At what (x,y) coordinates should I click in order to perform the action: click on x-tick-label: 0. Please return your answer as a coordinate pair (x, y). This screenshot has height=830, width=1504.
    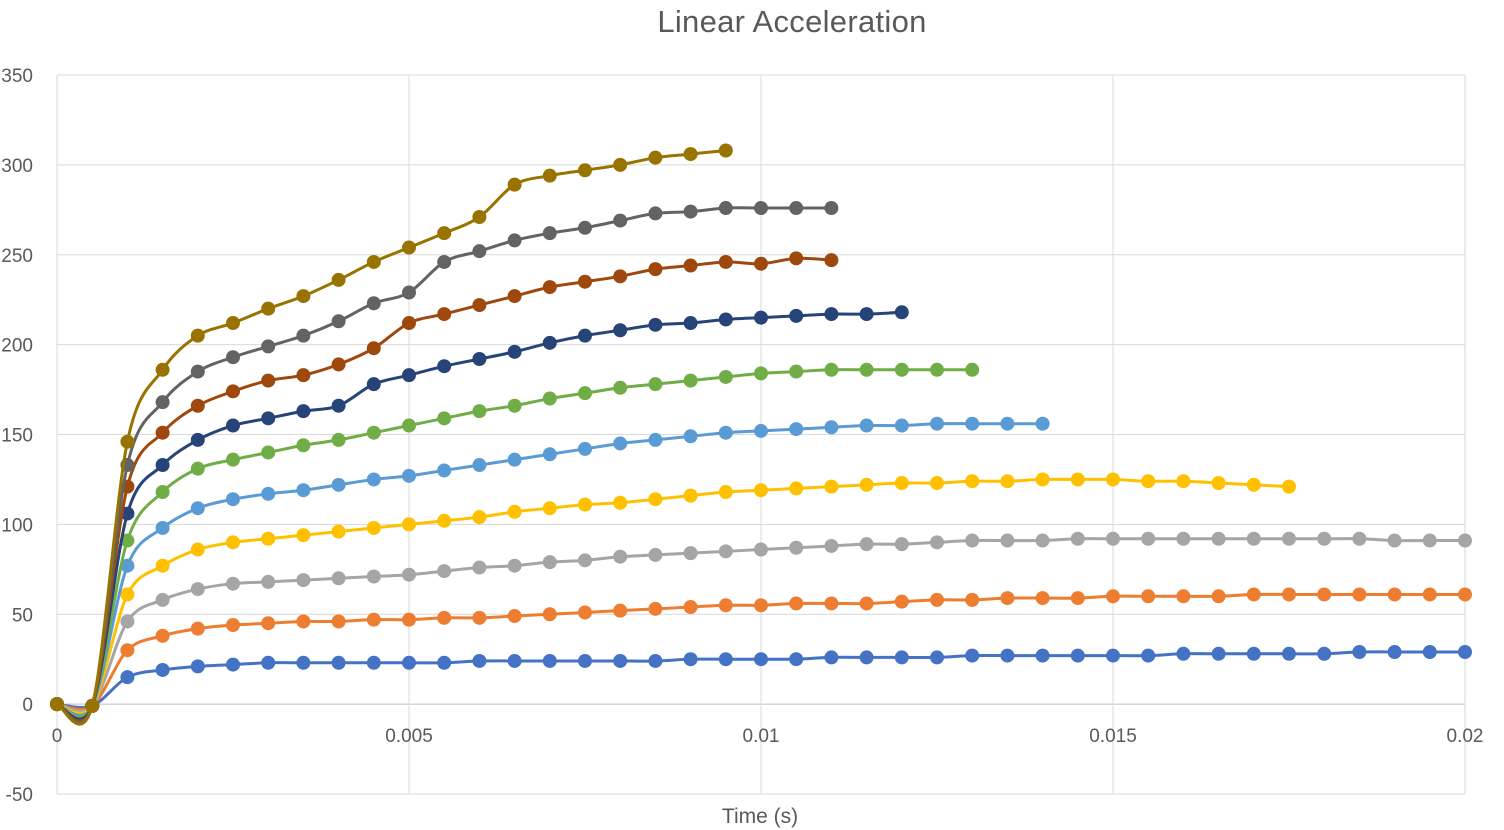
    Looking at the image, I should click on (57, 736).